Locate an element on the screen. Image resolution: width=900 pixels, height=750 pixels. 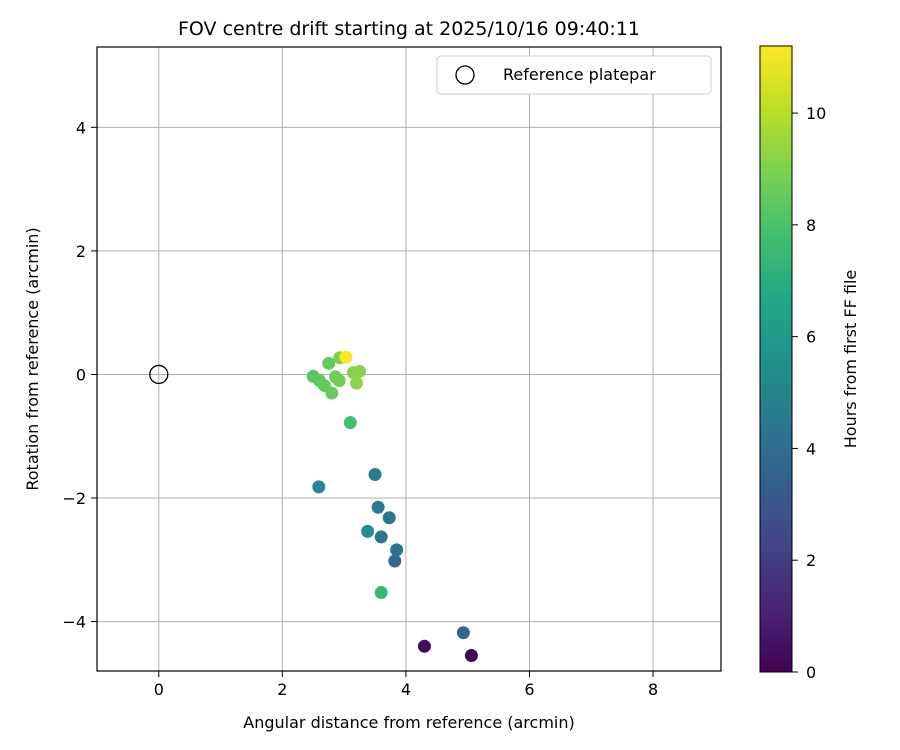
x-tick-label: 6 is located at coordinates (529, 689).